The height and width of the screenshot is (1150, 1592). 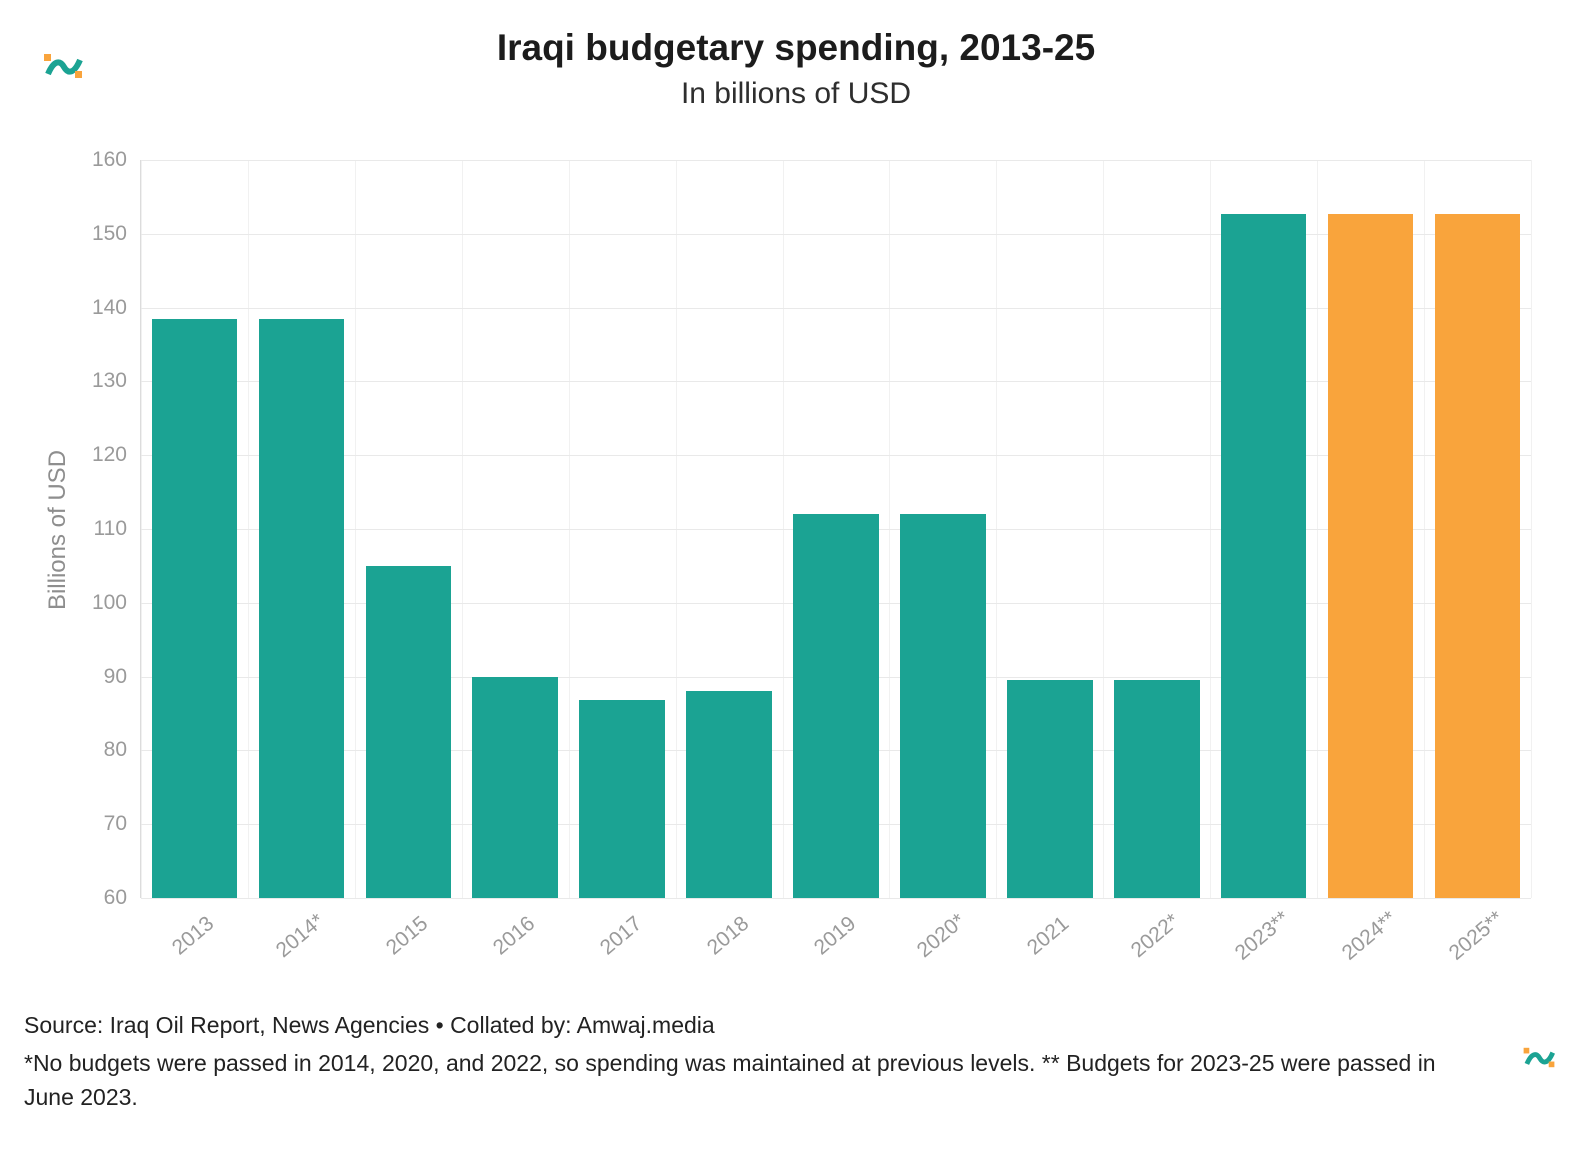 What do you see at coordinates (57, 530) in the screenshot?
I see `y-axis-title: Billions of USD` at bounding box center [57, 530].